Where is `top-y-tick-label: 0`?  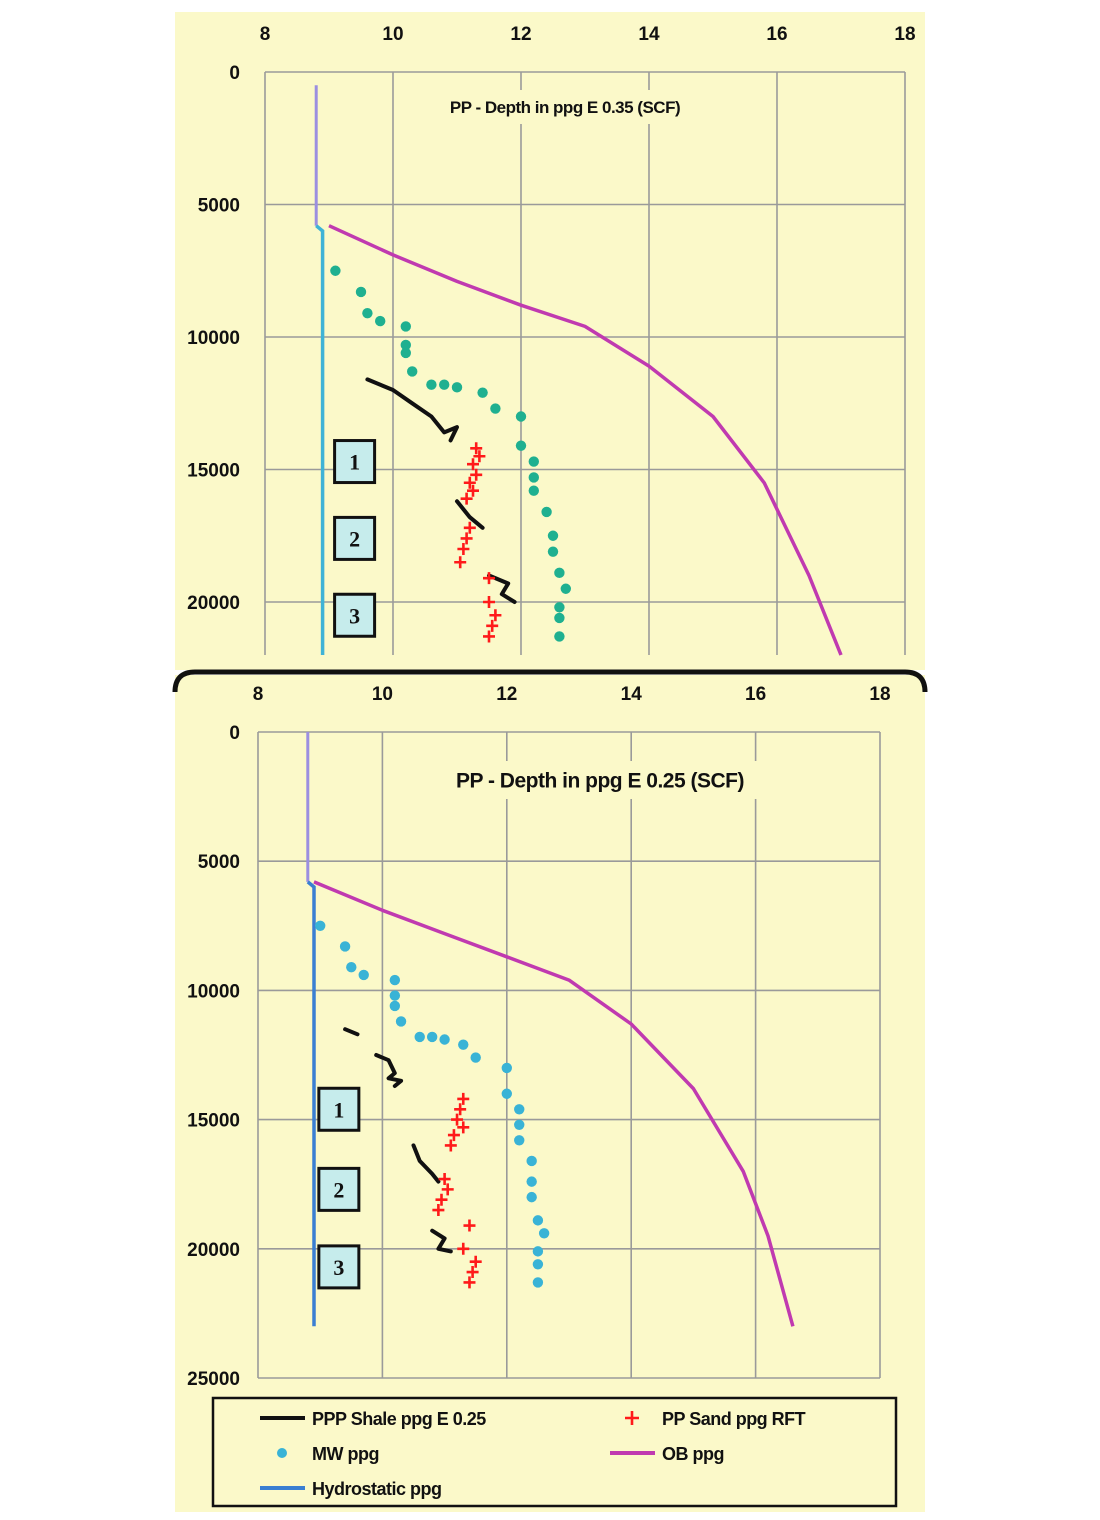 top-y-tick-label: 0 is located at coordinates (234, 73).